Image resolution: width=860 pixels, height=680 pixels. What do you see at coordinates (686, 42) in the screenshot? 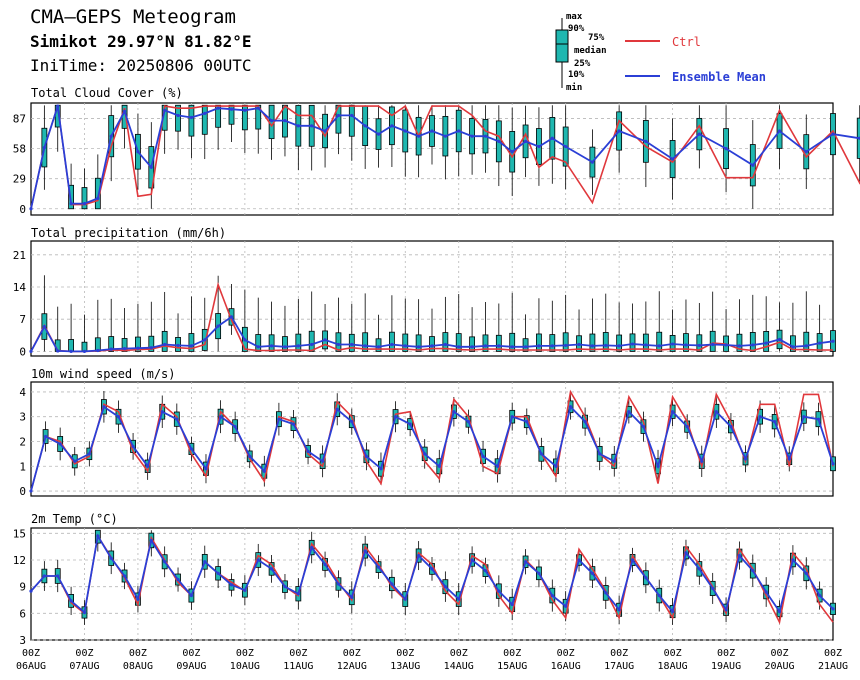
I see `legend-ctrl-label: Ctrl` at bounding box center [686, 42].